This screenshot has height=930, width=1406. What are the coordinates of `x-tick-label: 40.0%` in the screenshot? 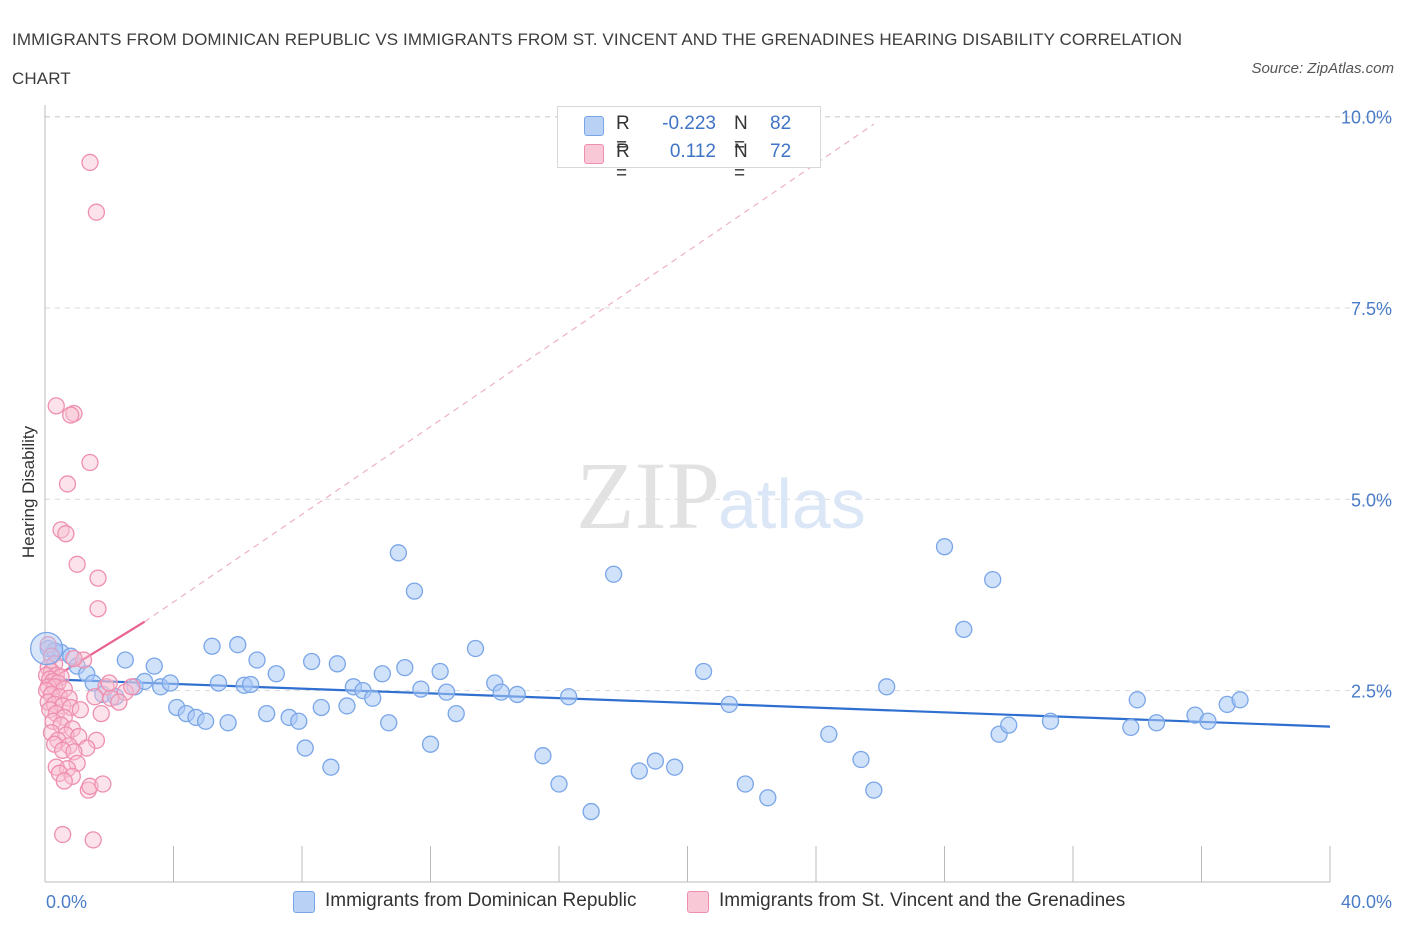 It's located at (1366, 902).